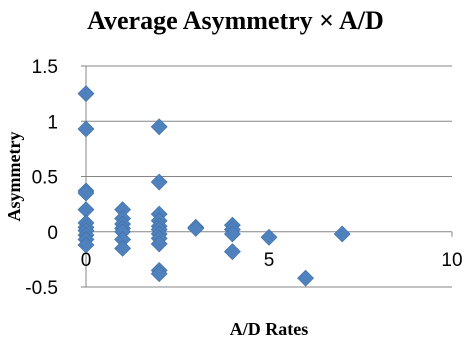 The height and width of the screenshot is (344, 471). I want to click on y-tick-label: -0.5, so click(41, 288).